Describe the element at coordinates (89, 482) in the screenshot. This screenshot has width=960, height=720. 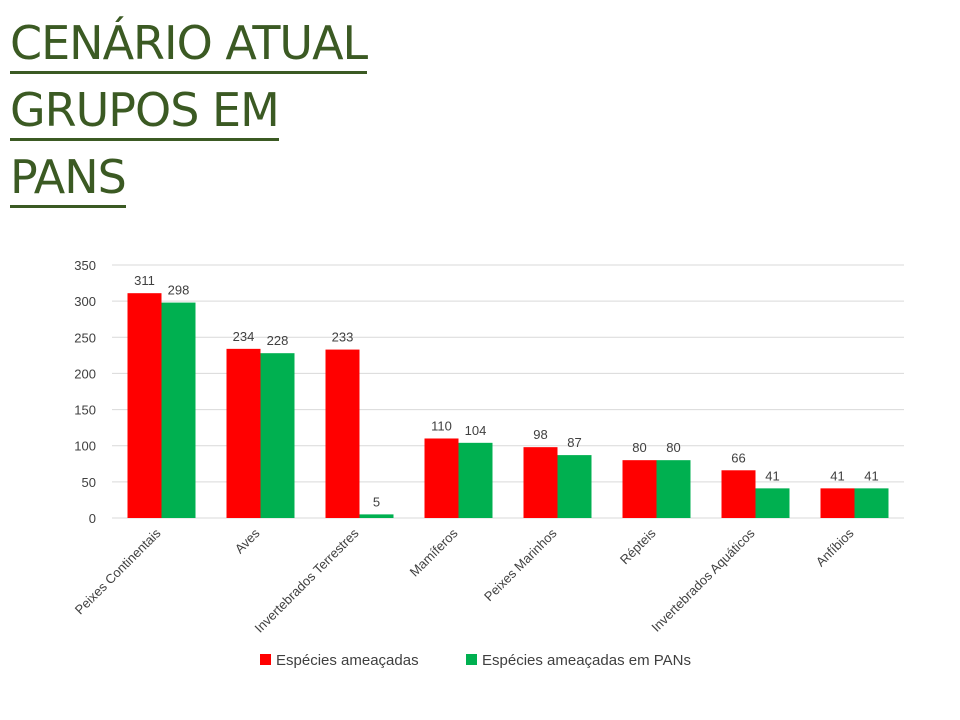
I see `y-tick-label: 50` at that location.